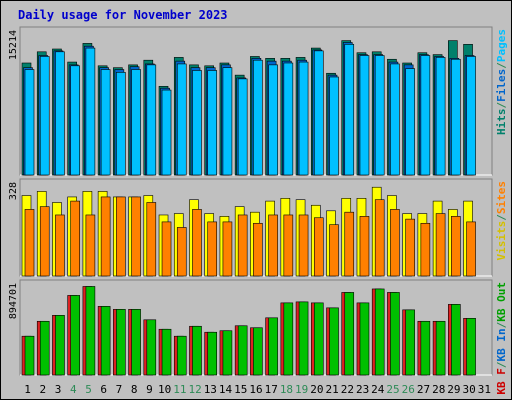 Image resolution: width=512 pixels, height=400 pixels. I want to click on x-tick-label: 11, so click(179, 389).